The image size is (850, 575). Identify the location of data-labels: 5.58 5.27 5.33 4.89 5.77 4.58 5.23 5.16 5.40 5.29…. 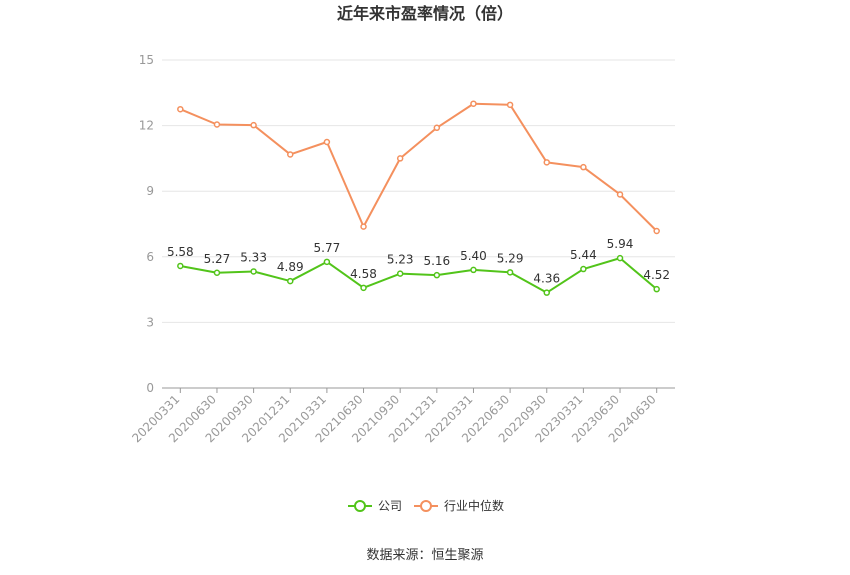
(418, 261).